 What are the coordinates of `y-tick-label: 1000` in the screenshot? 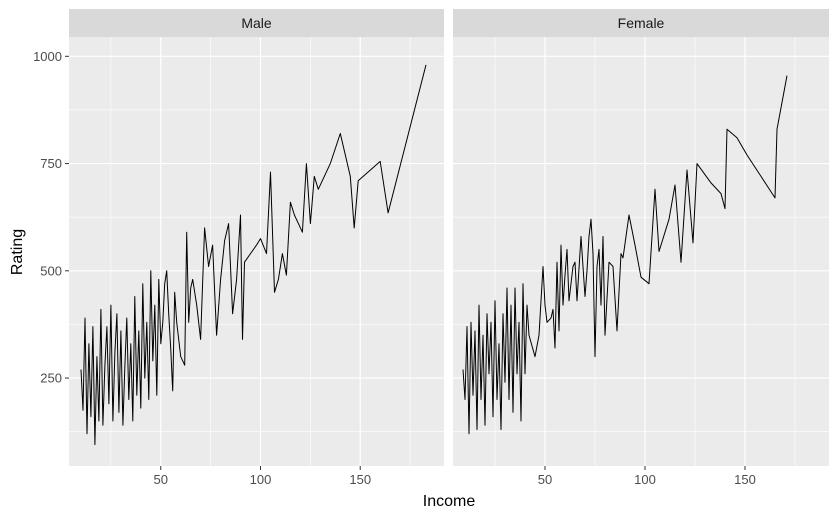 It's located at (47, 56).